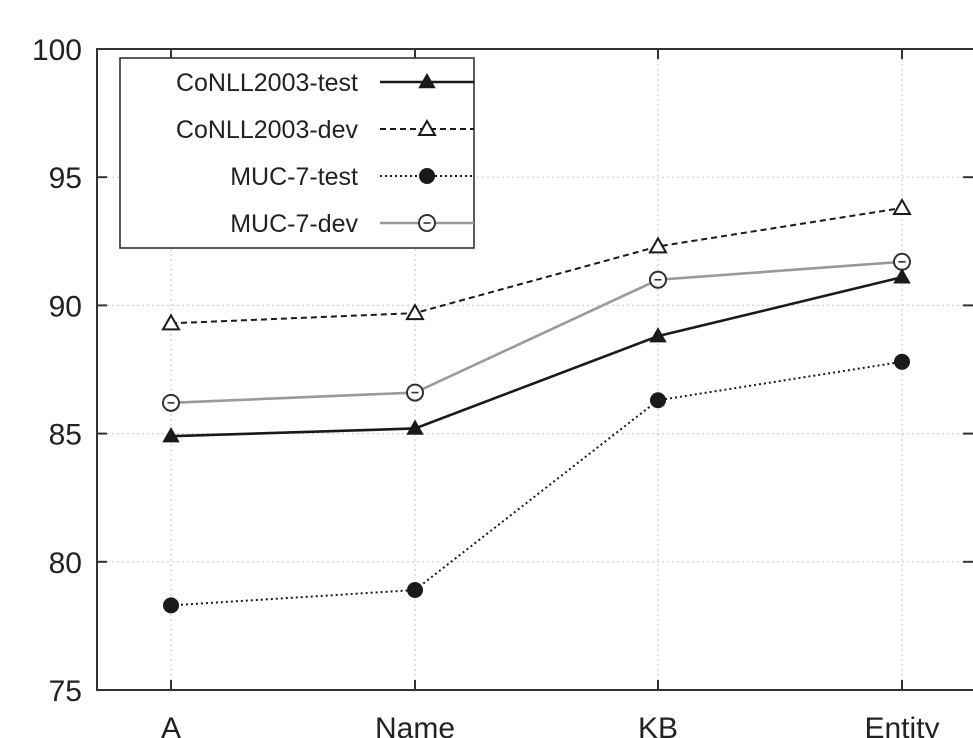 The height and width of the screenshot is (738, 973). What do you see at coordinates (65, 306) in the screenshot?
I see `y-tick-label: 90` at bounding box center [65, 306].